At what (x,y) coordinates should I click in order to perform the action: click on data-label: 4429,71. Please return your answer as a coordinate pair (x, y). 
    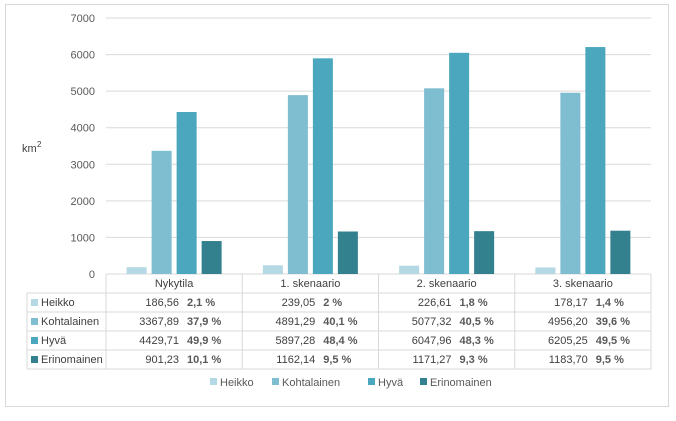
    Looking at the image, I should click on (159, 341).